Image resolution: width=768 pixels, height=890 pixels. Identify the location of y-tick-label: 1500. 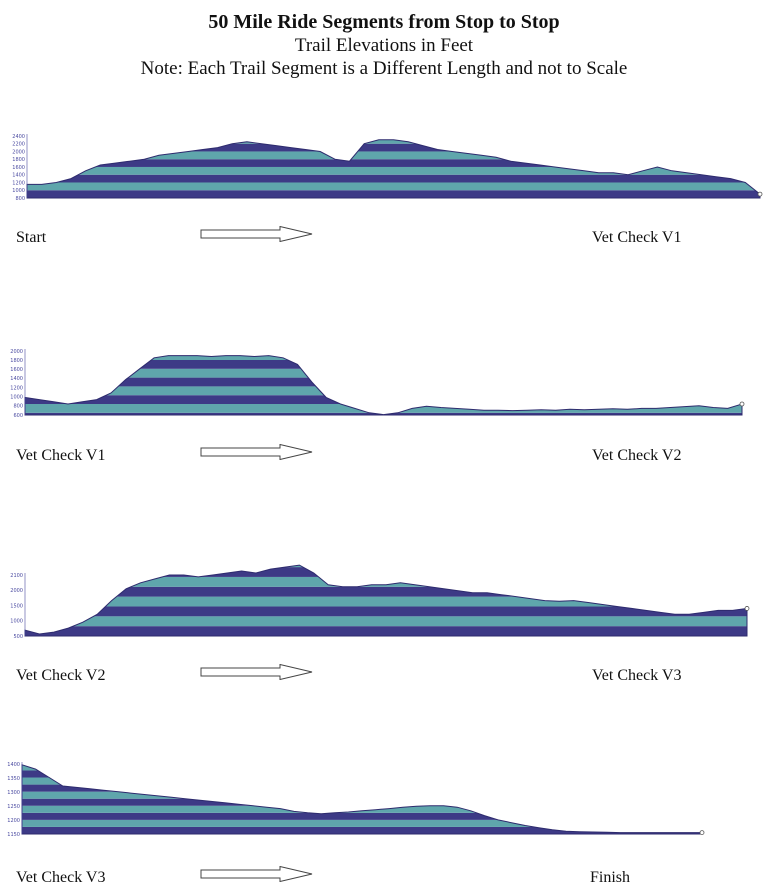
(16, 606).